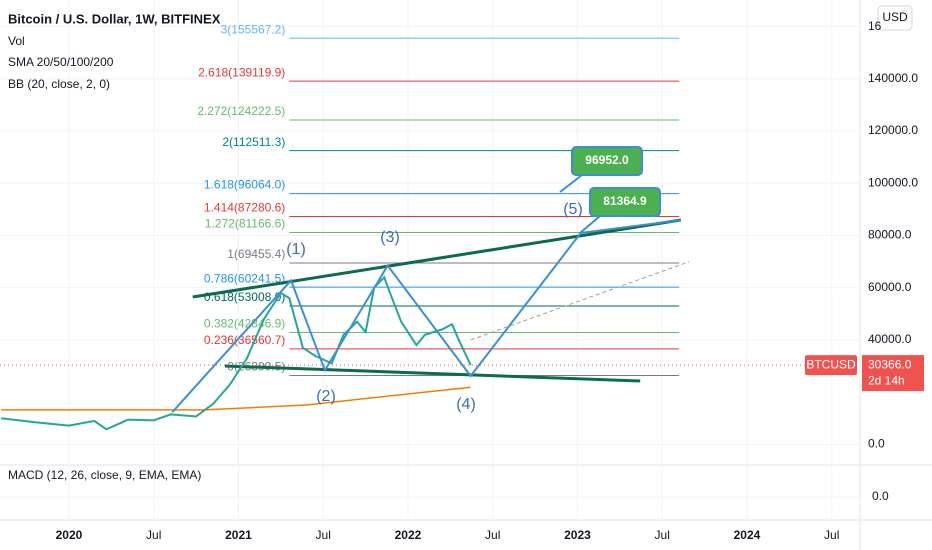 The height and width of the screenshot is (550, 932). Describe the element at coordinates (253, 29) in the screenshot. I see `fib-label: 3(155567.2)` at that location.